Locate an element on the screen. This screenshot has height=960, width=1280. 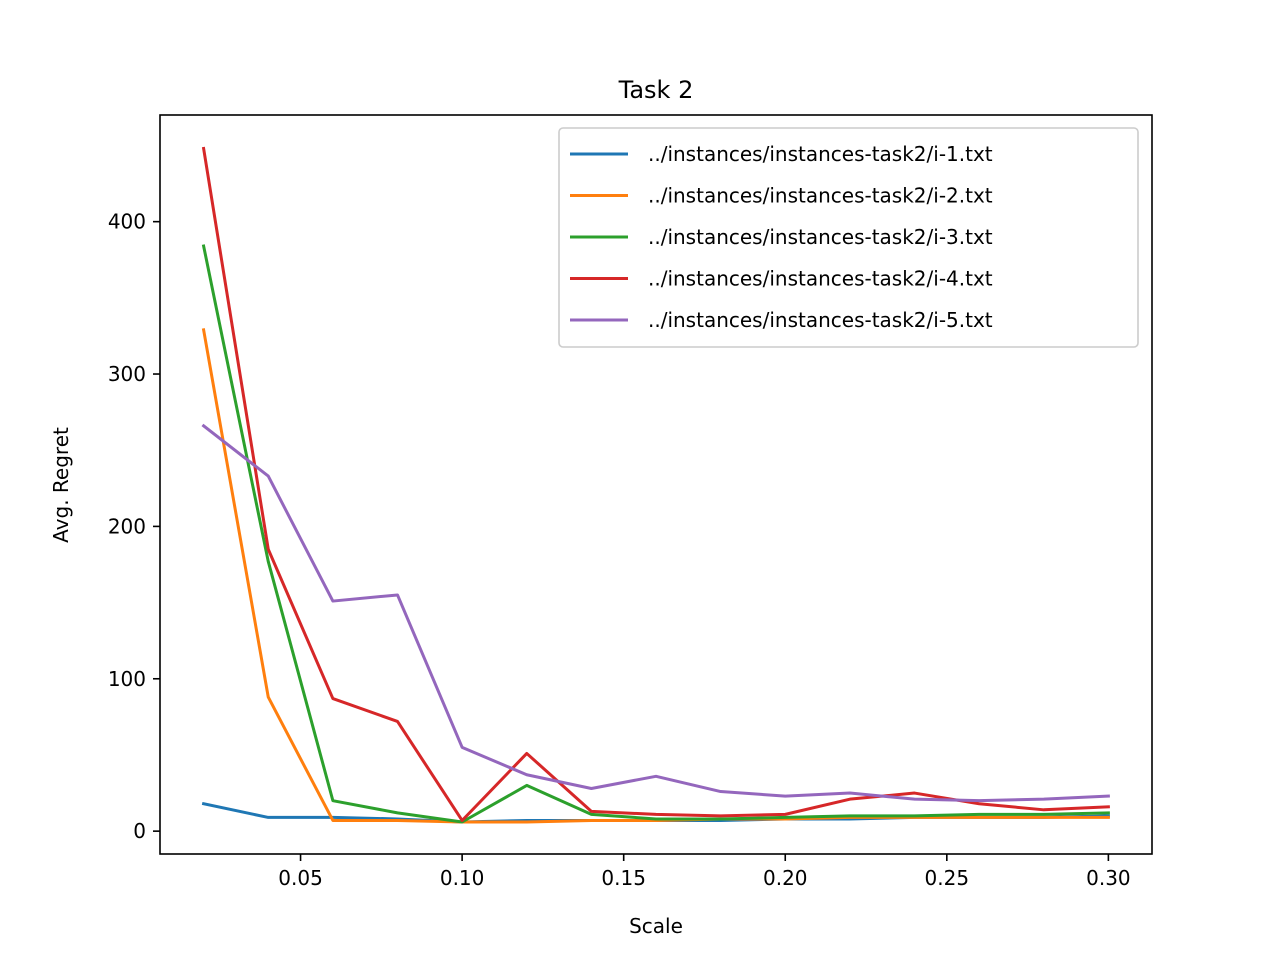
x-tick-label: 0.30 is located at coordinates (1108, 878).